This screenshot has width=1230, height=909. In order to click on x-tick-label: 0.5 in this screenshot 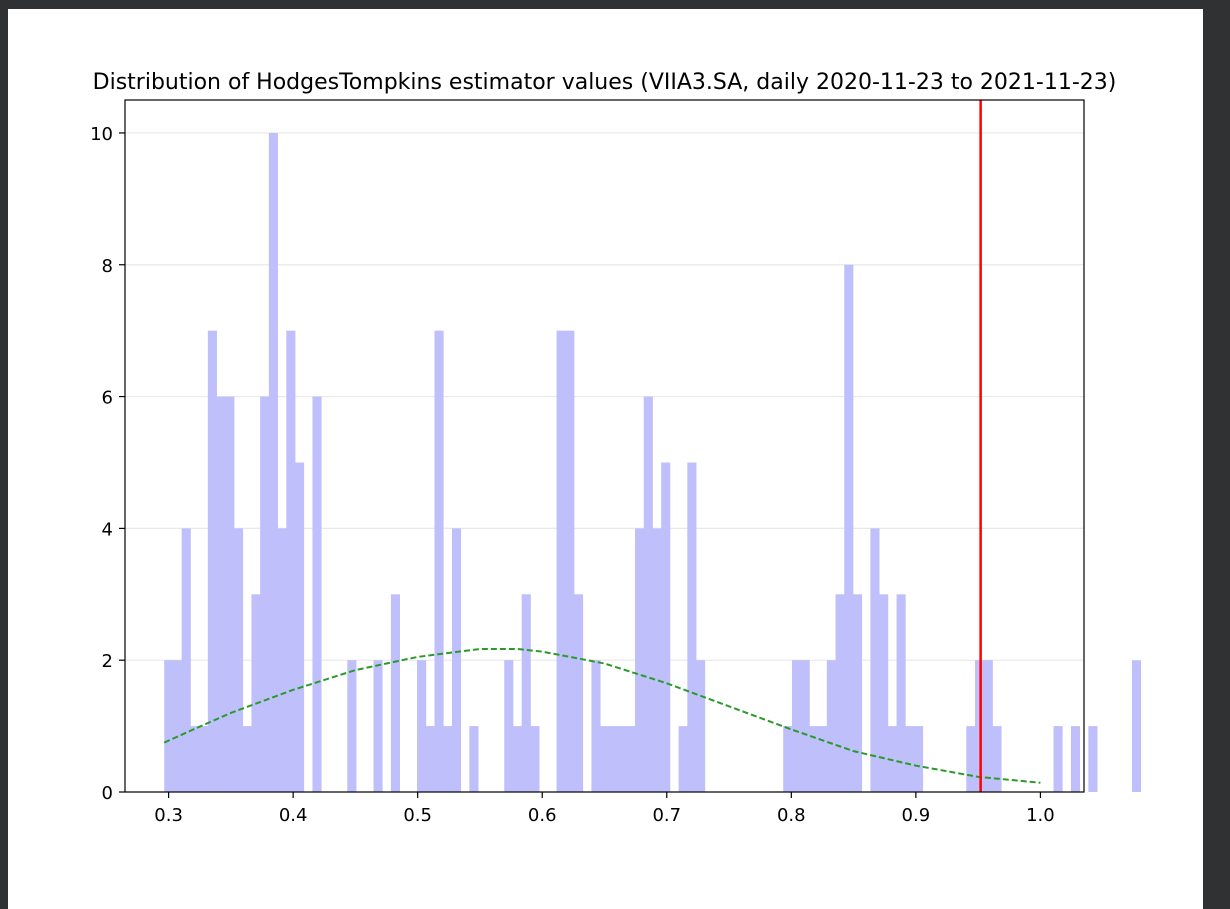, I will do `click(417, 815)`.